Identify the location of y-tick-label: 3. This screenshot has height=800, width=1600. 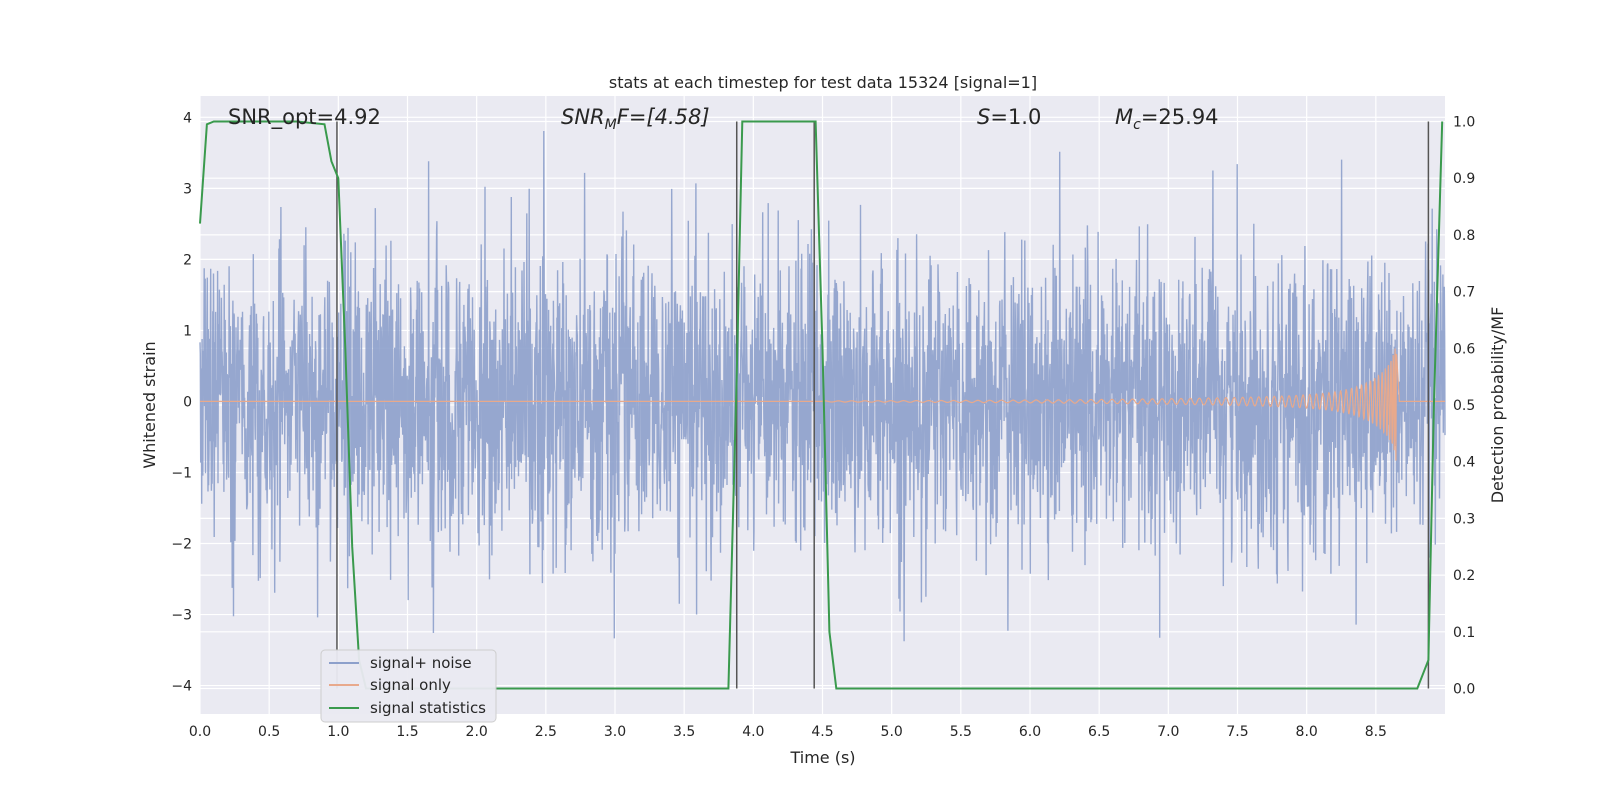
(187, 189).